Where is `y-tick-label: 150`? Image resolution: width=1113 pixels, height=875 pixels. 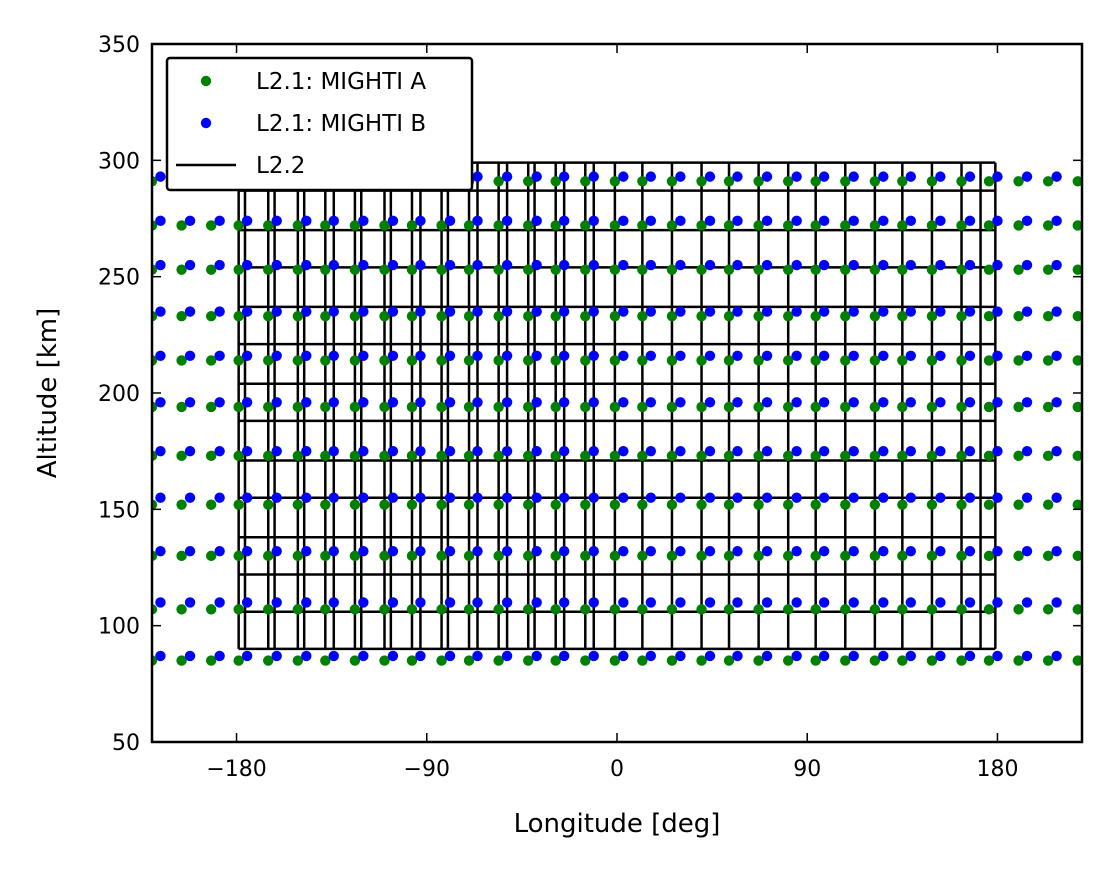 y-tick-label: 150 is located at coordinates (119, 510).